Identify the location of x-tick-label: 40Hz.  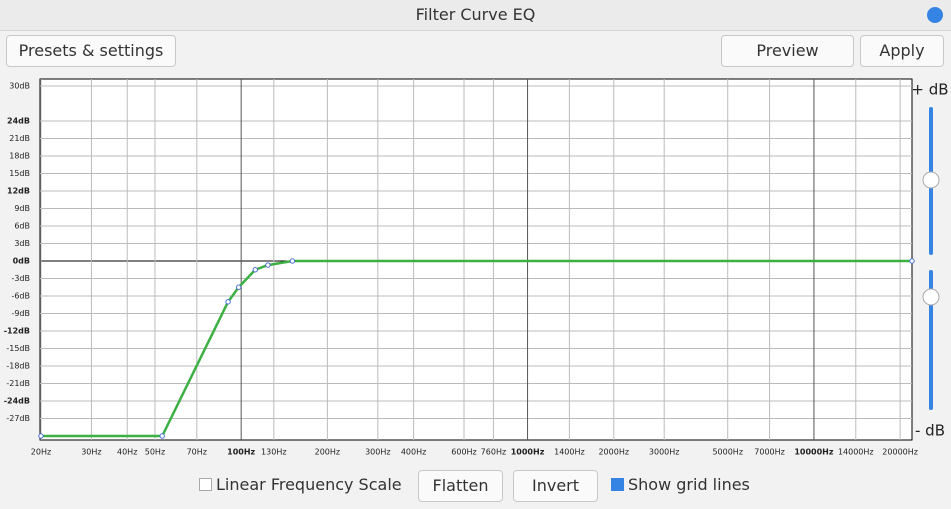
(127, 452).